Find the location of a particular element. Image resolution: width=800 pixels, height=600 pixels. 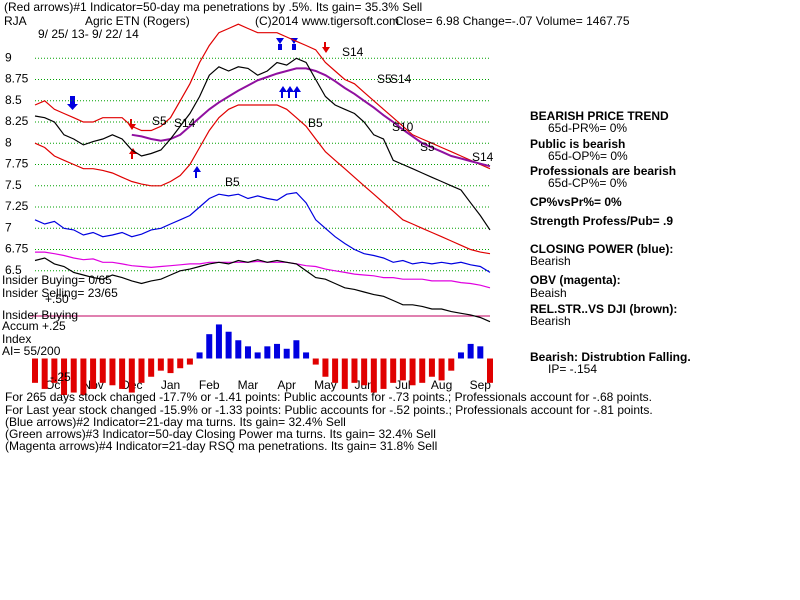

annotation: Bearish: Distrubtion Falling. is located at coordinates (610, 357).